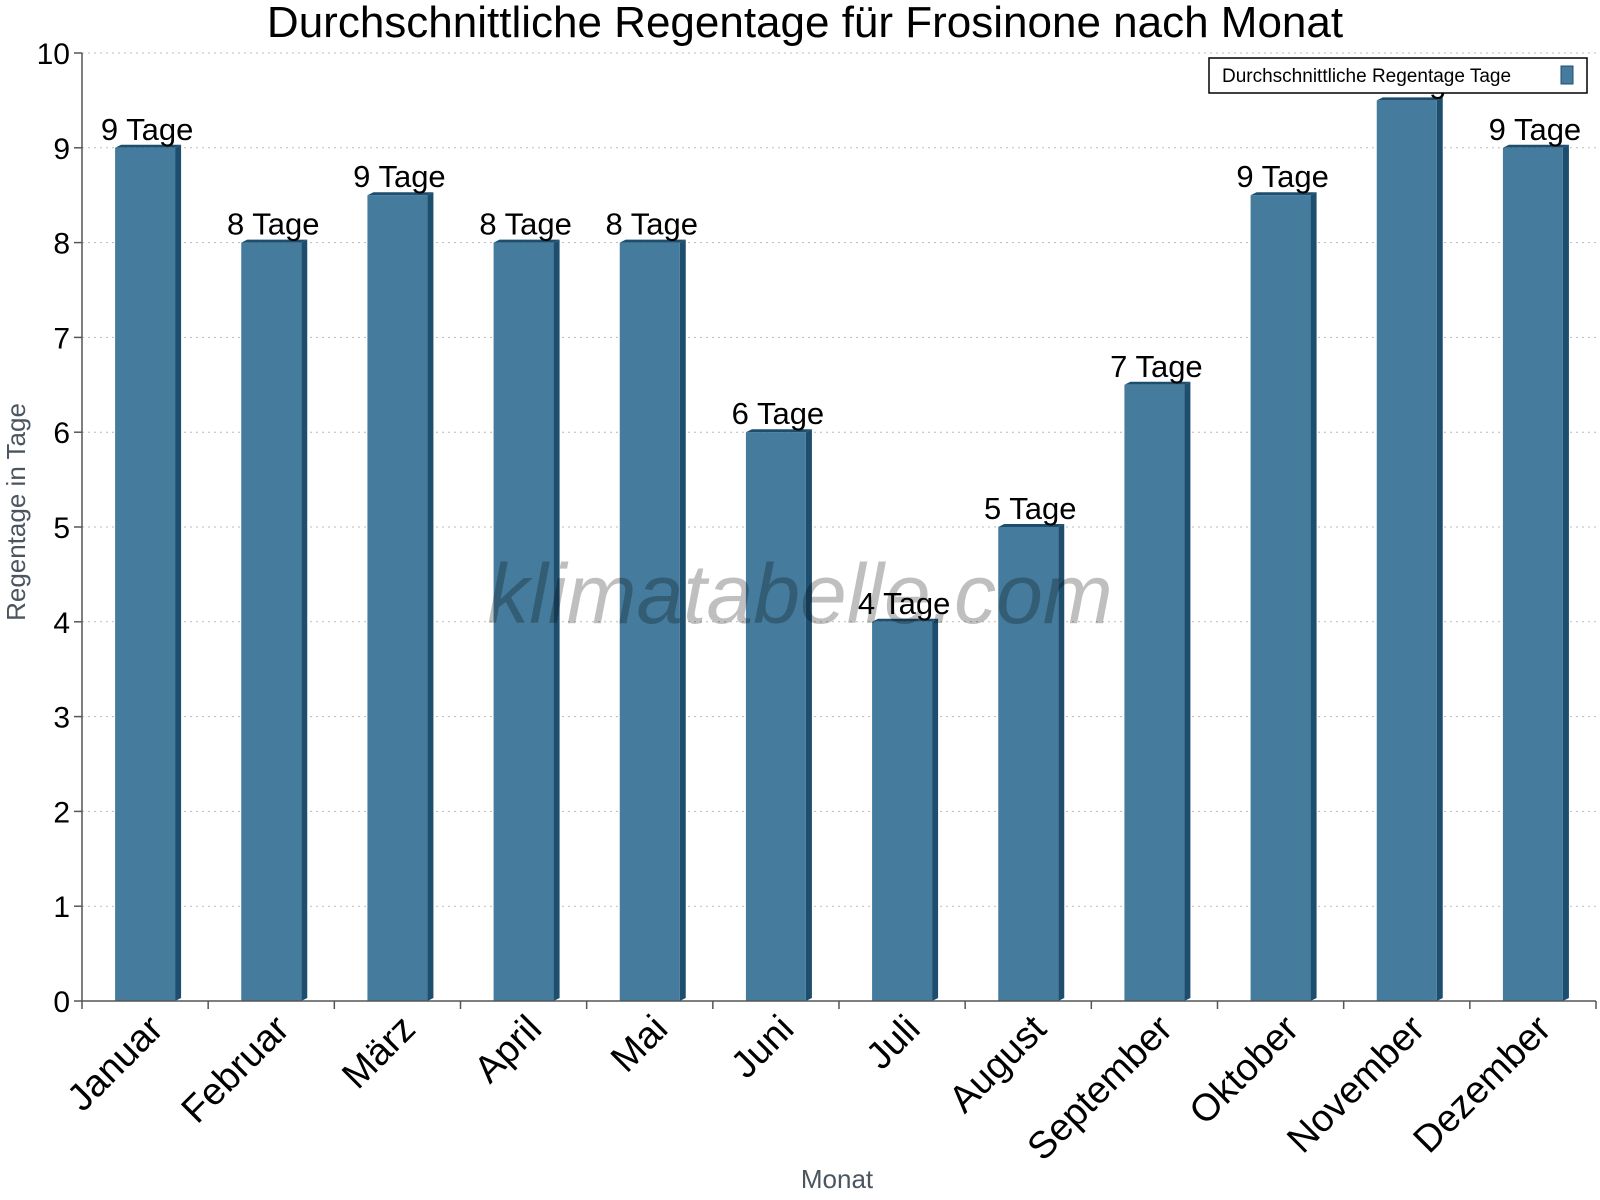  I want to click on bar-april, so click(526, 620).